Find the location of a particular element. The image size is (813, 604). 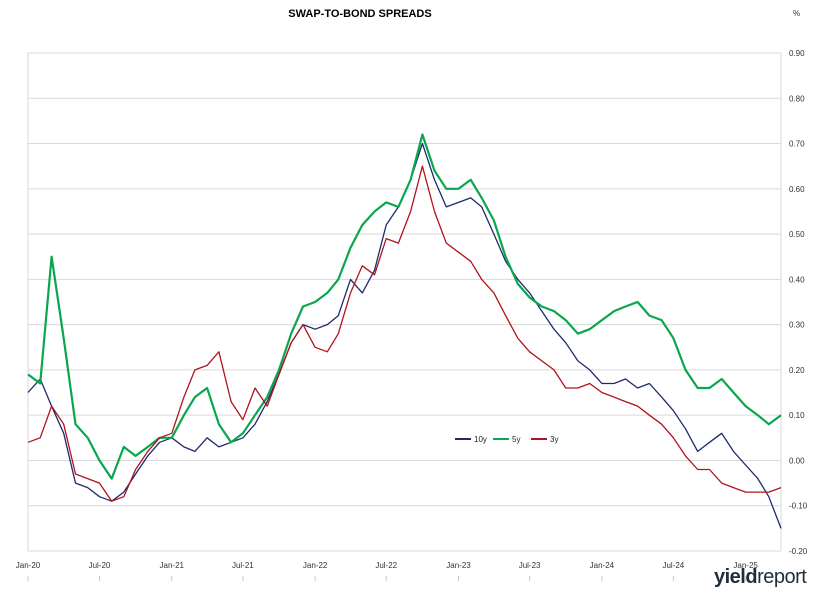

x-tick-label: Jan-20 is located at coordinates (28, 565).